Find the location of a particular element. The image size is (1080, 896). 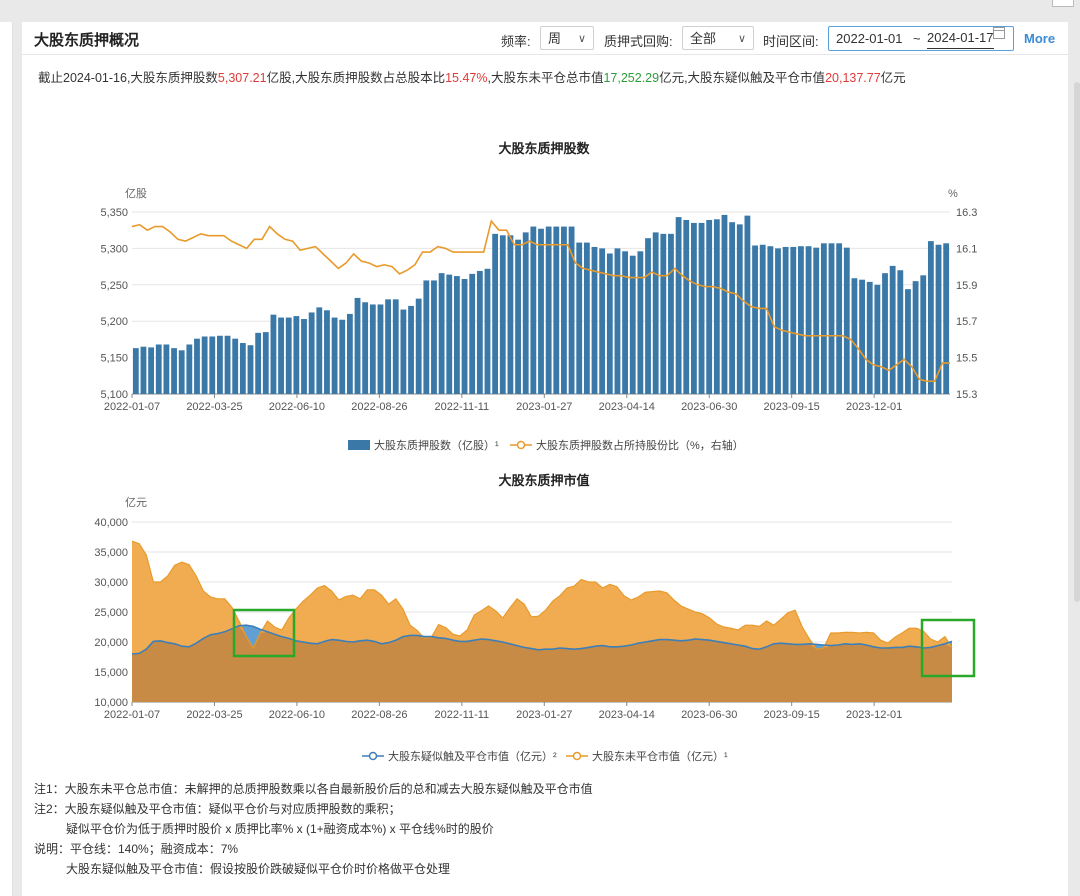

frequency-select: 周 ∨ is located at coordinates (567, 38).